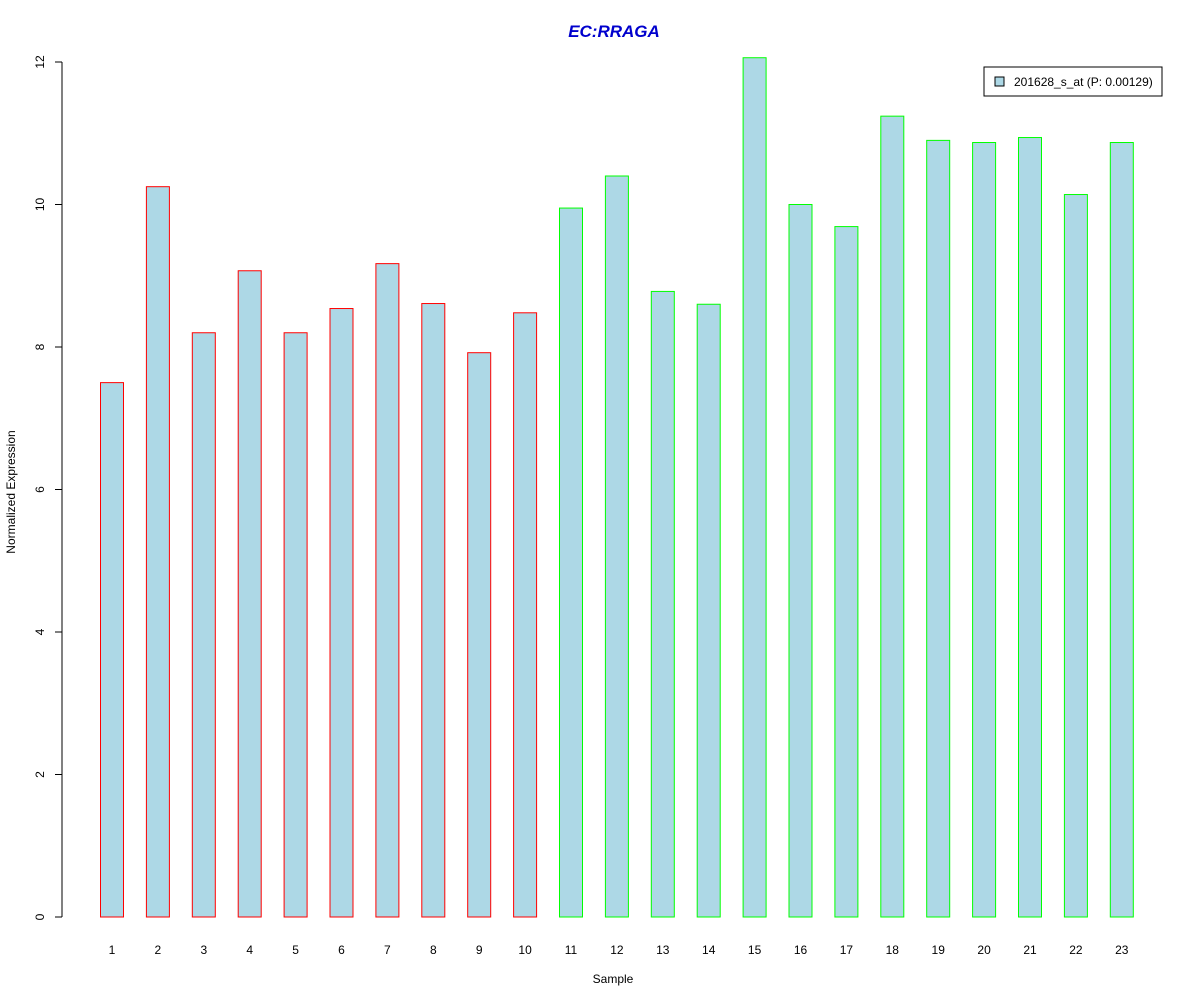 The width and height of the screenshot is (1200, 1000). Describe the element at coordinates (112, 950) in the screenshot. I see `x-tick-label: 1` at that location.